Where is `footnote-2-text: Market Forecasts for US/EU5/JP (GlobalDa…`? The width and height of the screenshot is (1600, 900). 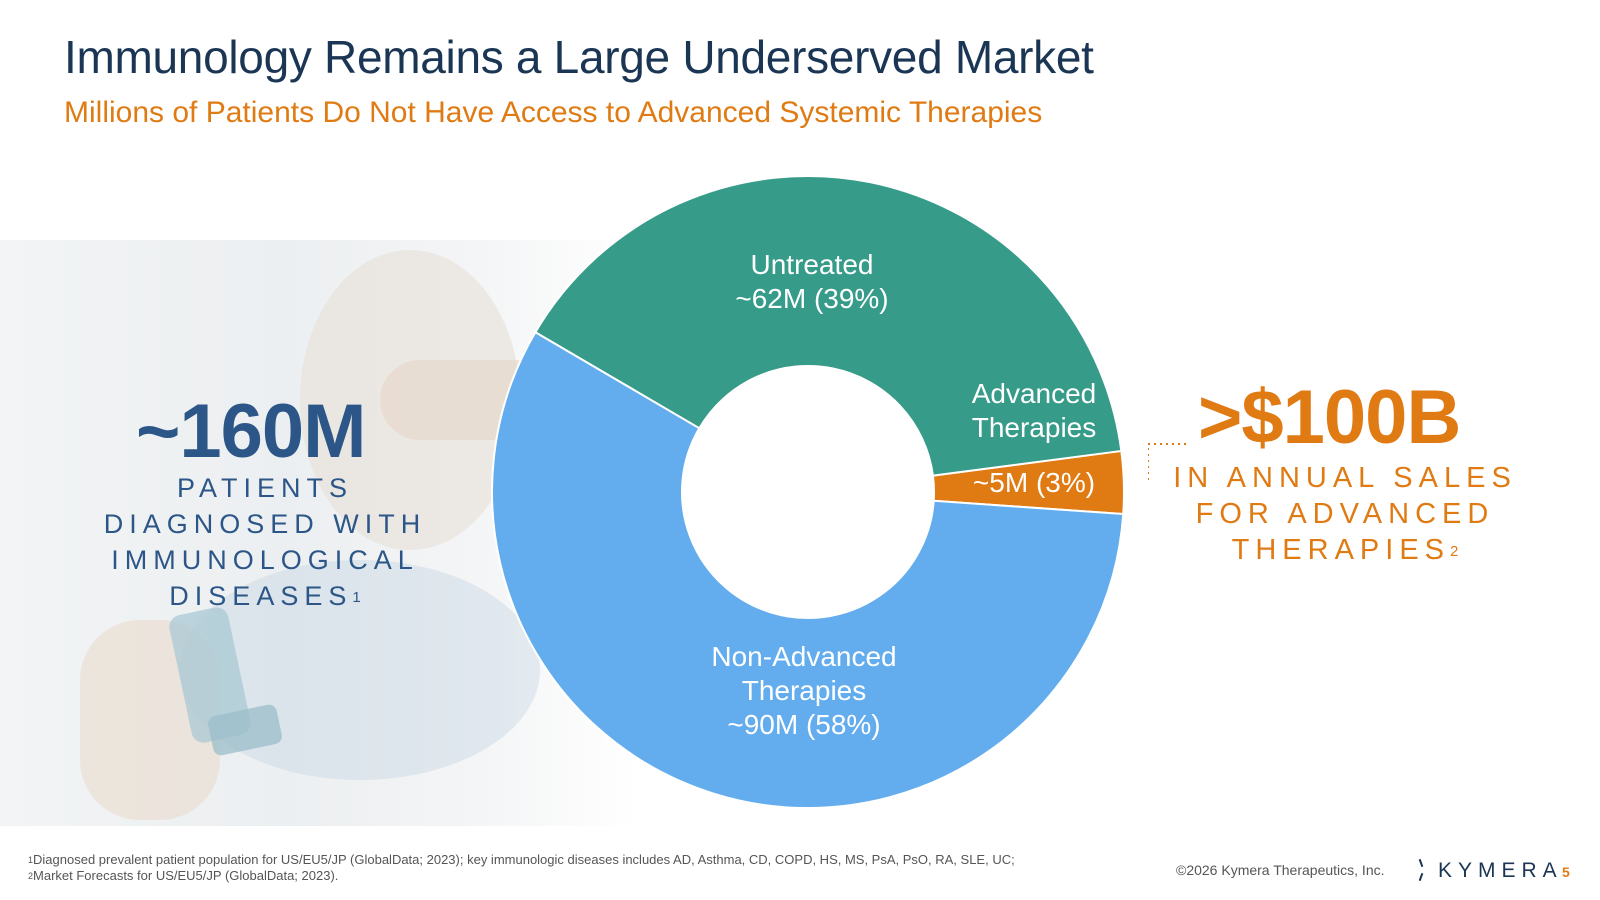 footnote-2-text: Market Forecasts for US/EU5/JP (GlobalDa… is located at coordinates (186, 875).